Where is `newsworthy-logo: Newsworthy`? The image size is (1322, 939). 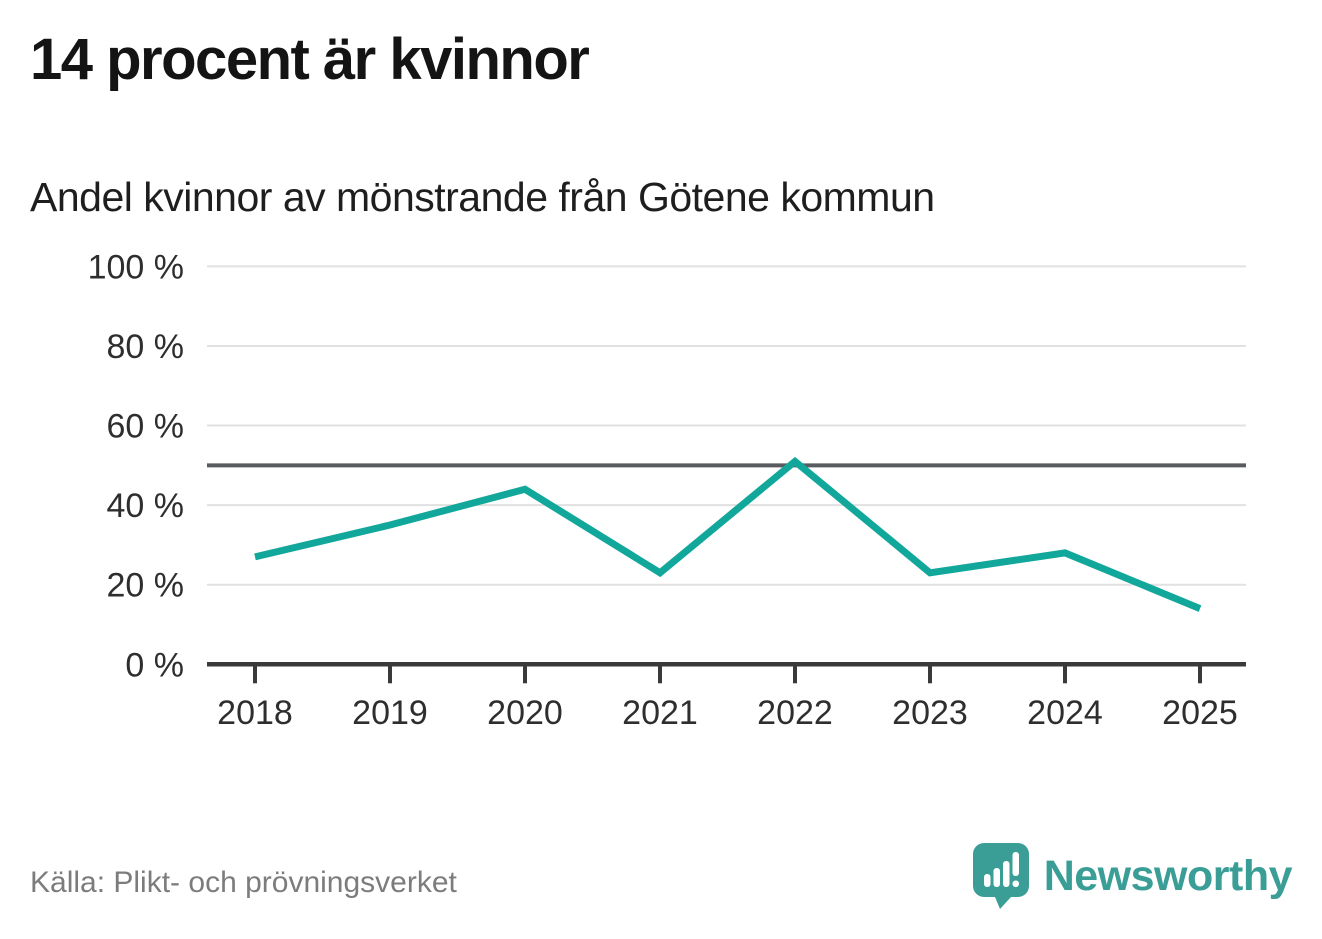 newsworthy-logo: Newsworthy is located at coordinates (1132, 876).